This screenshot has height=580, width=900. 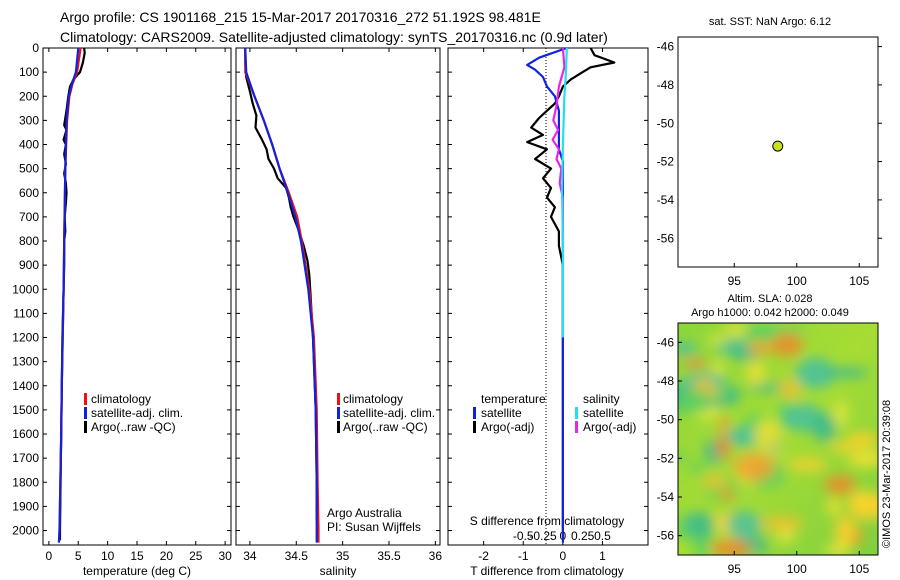 I want to click on x-tick-label: 20, so click(x=167, y=556).